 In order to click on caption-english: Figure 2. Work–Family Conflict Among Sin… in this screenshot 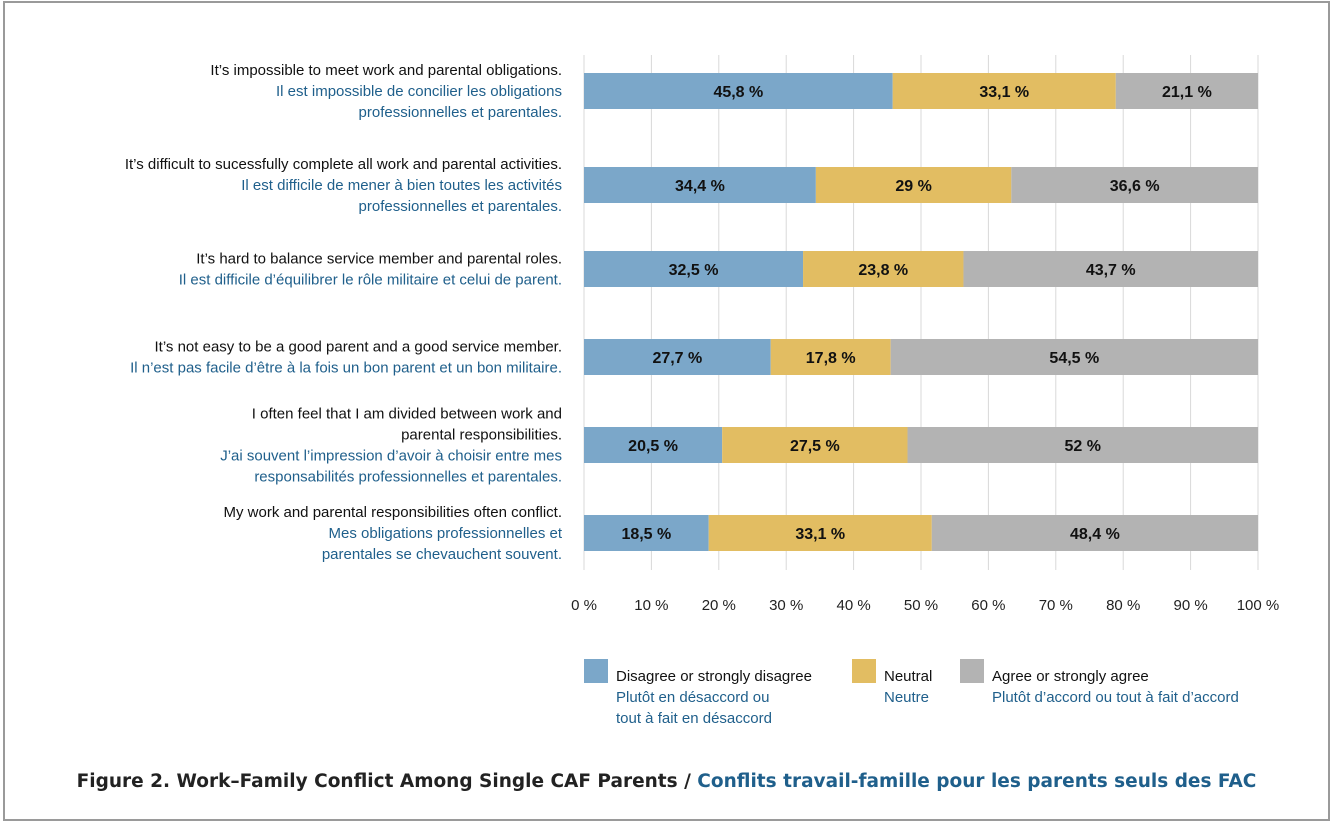, I will do `click(377, 781)`.